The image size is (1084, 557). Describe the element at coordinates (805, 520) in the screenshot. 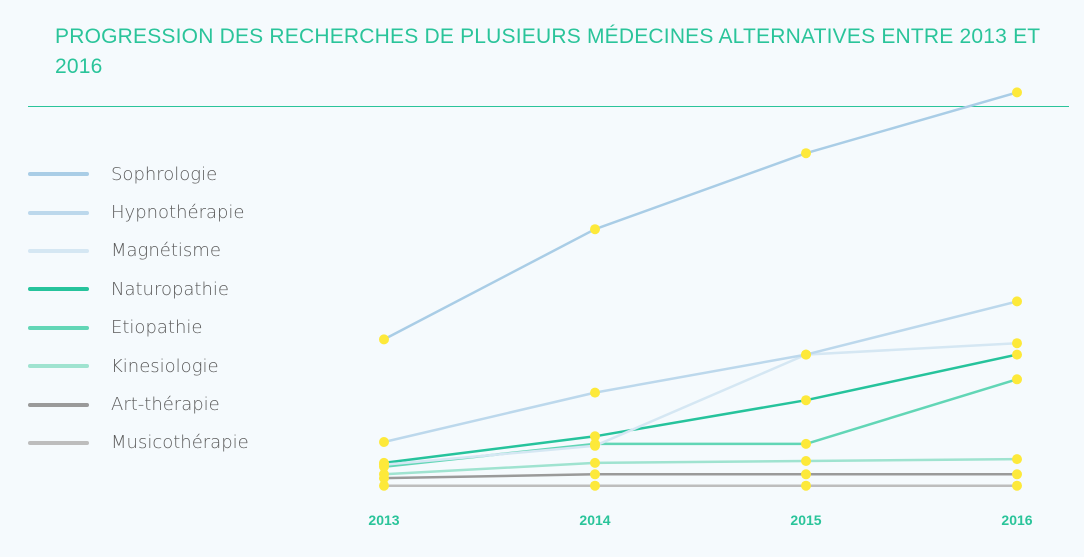

I see `x-tick-label: 2015` at that location.